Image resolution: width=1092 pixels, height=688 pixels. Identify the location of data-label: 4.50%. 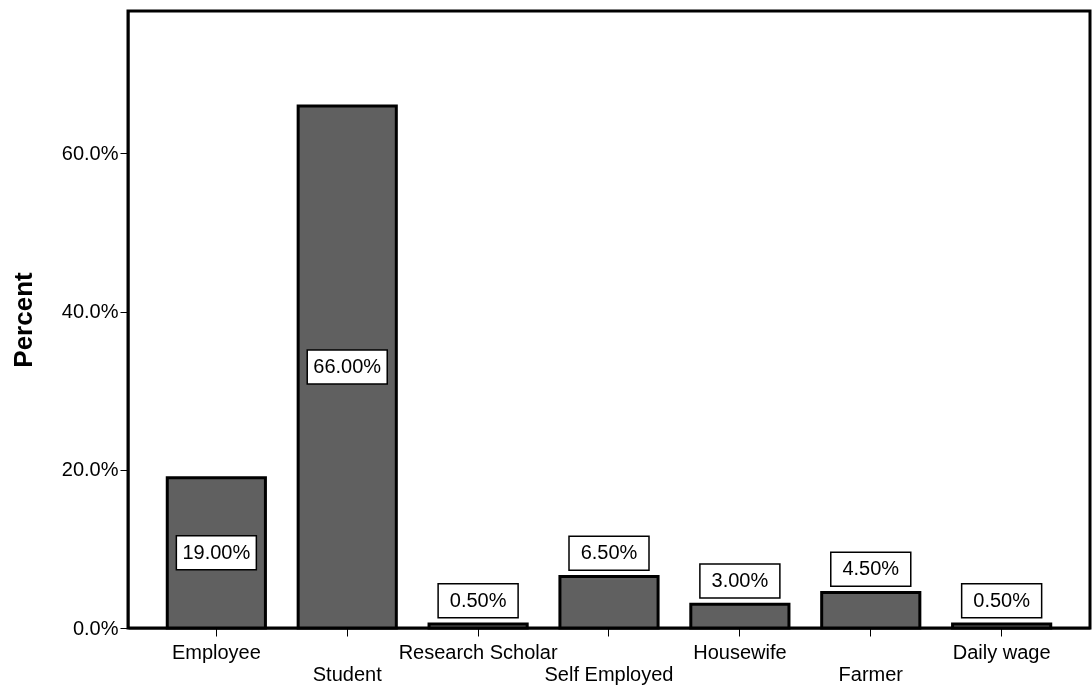
(871, 568).